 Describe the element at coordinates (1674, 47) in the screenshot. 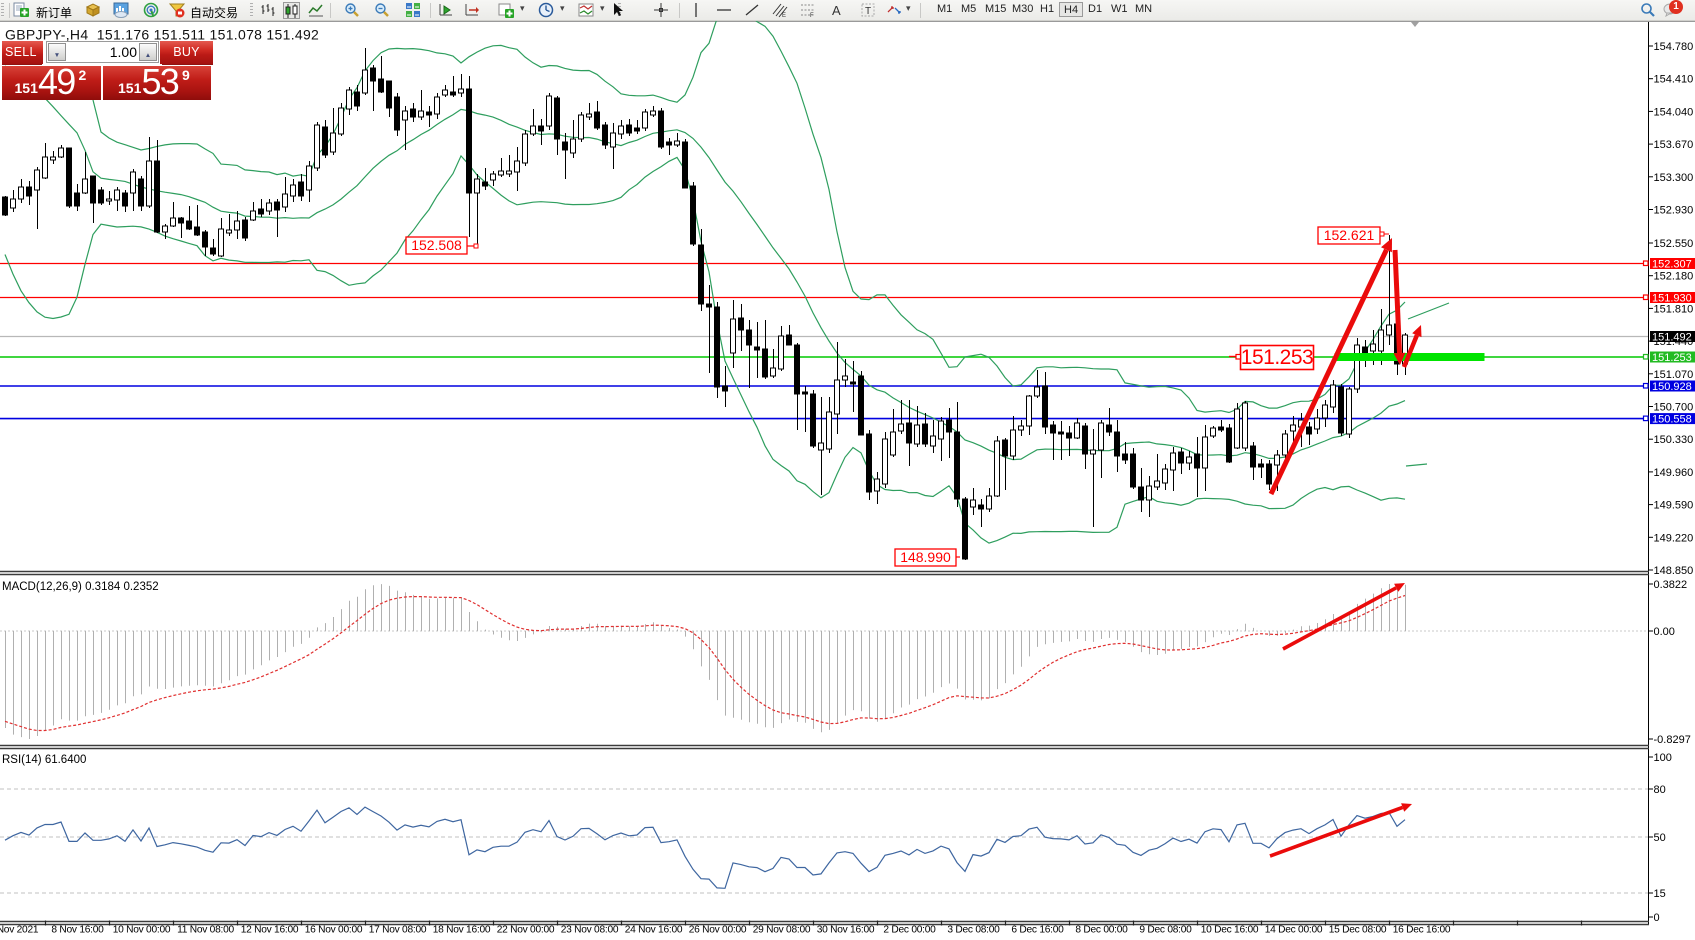

I see `svg-text: 154.780` at that location.